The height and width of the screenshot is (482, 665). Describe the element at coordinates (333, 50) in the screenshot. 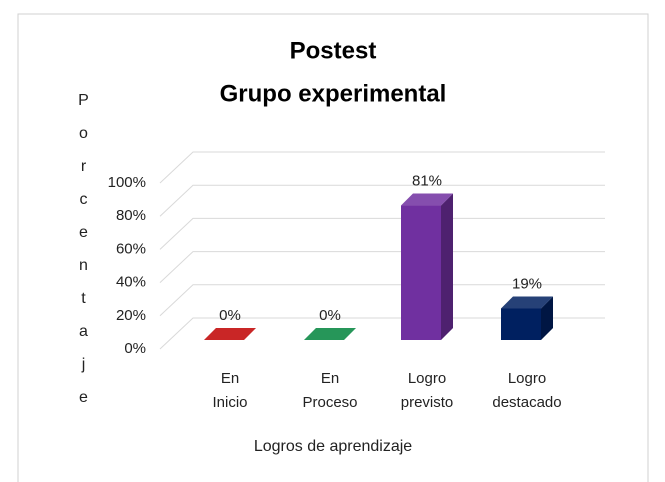

I see `chart-title: Postest` at that location.